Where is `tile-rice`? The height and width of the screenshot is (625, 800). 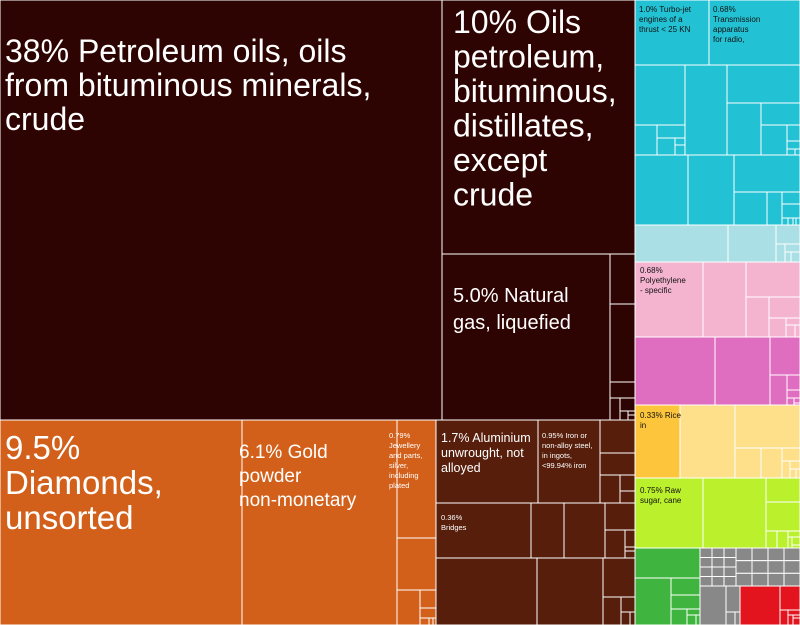
tile-rice is located at coordinates (657, 441).